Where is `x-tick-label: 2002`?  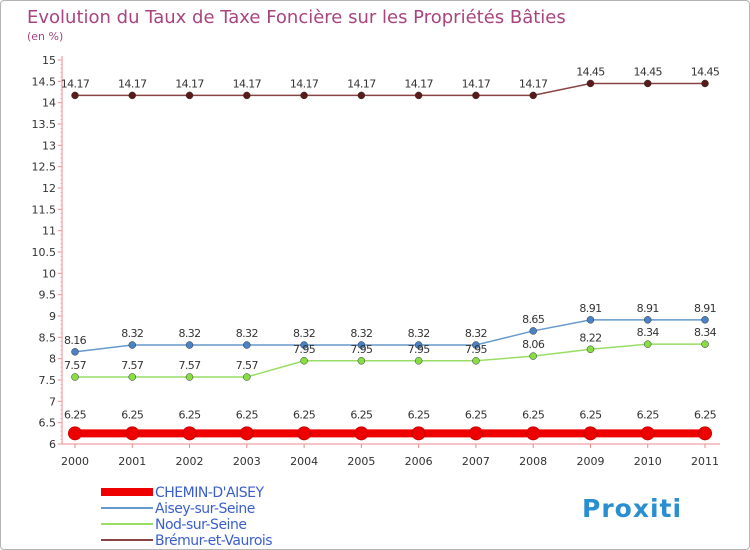 x-tick-label: 2002 is located at coordinates (190, 461).